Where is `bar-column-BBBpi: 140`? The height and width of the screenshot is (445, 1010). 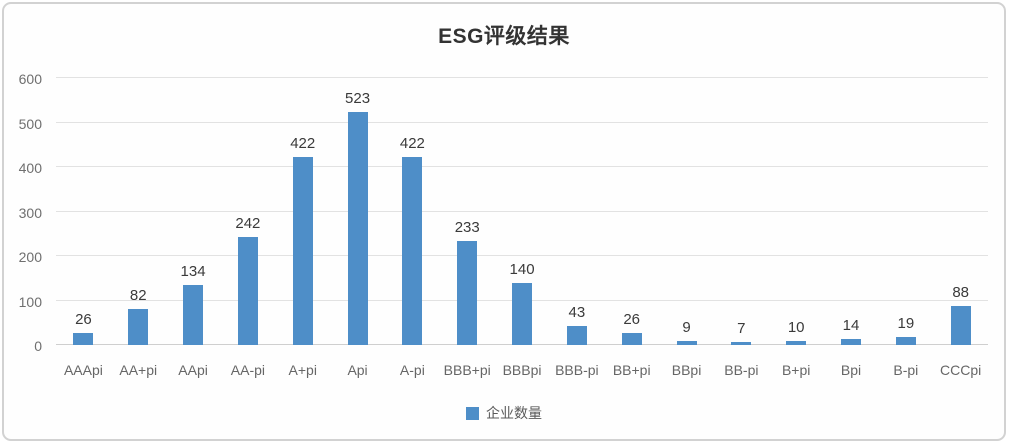 bar-column-BBBpi: 140 is located at coordinates (522, 211).